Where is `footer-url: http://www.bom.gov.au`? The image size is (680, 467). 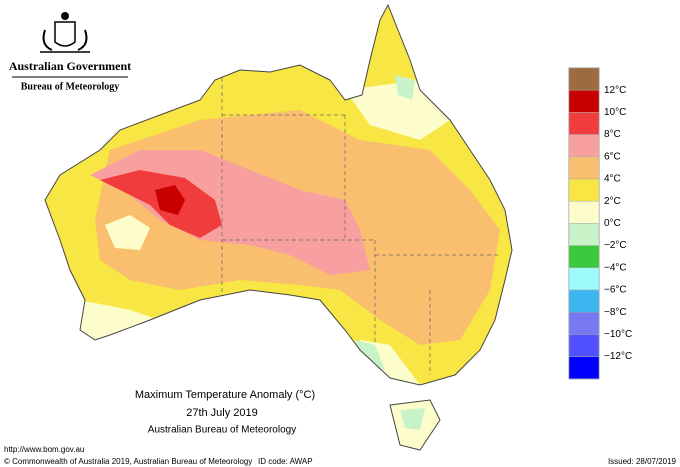
footer-url: http://www.bom.gov.au is located at coordinates (44, 449).